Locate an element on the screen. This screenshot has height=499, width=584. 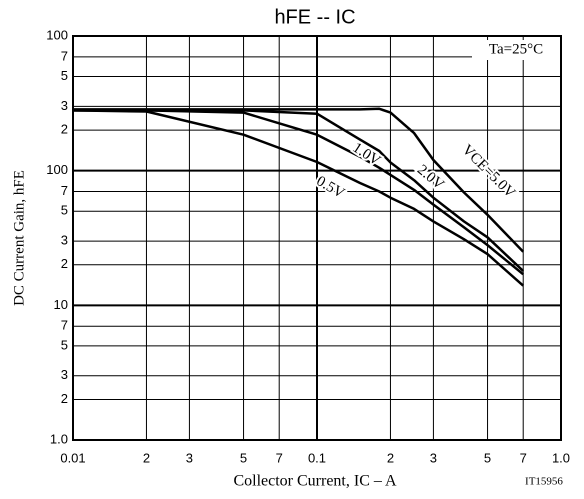
series-label: 0.5V is located at coordinates (330, 187).